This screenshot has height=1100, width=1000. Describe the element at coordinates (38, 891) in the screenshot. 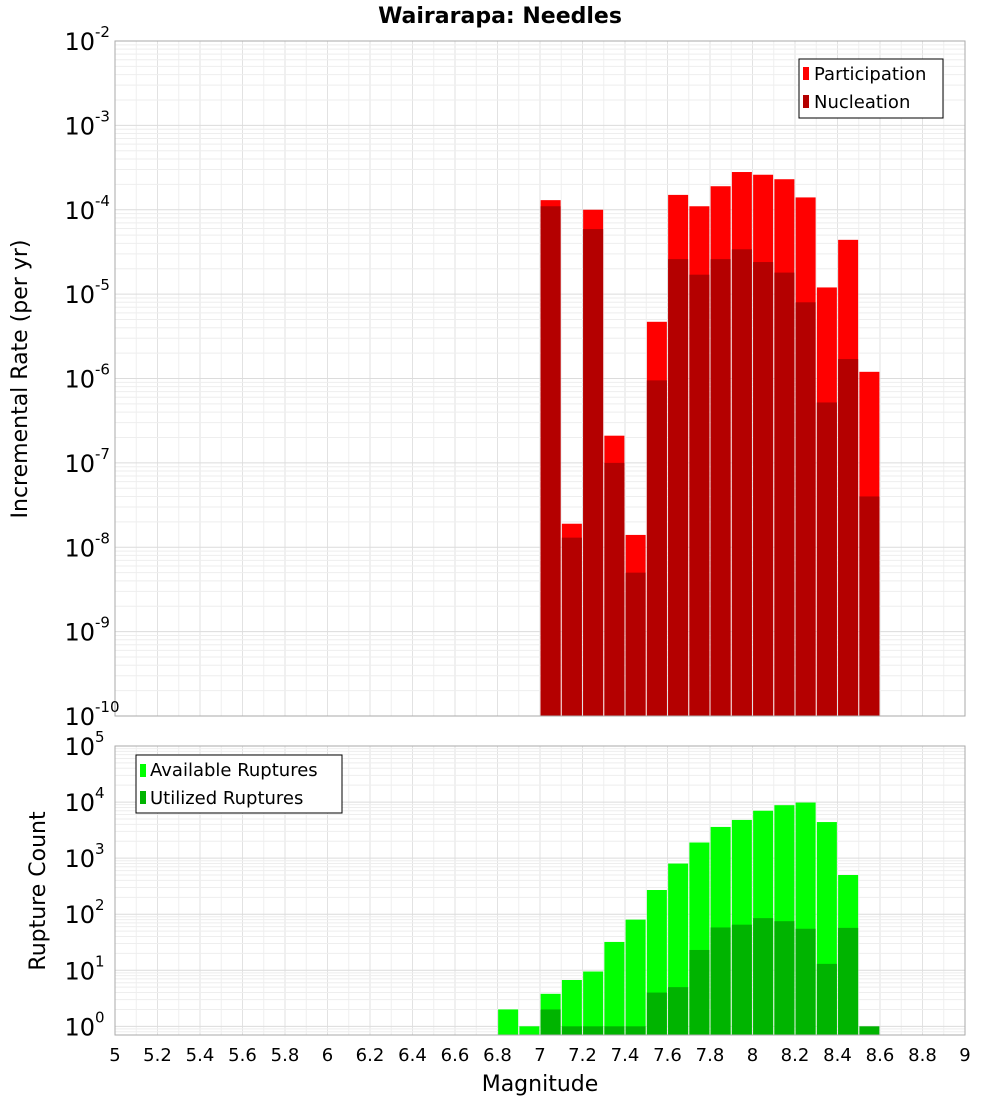

I see `bottom-y-axis-label: Rupture Count` at that location.